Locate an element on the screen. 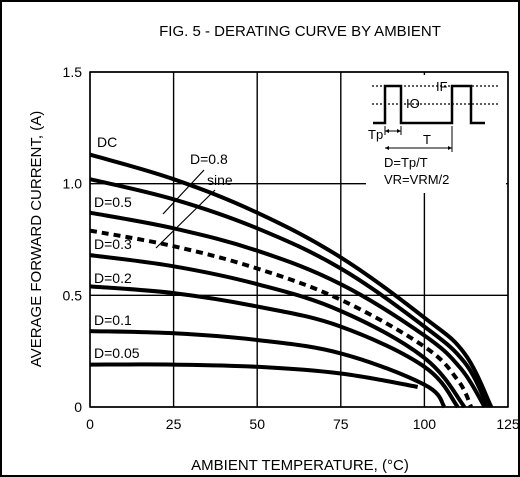 Image resolution: width=520 pixels, height=477 pixels. x-tick-label: 75 is located at coordinates (341, 424).